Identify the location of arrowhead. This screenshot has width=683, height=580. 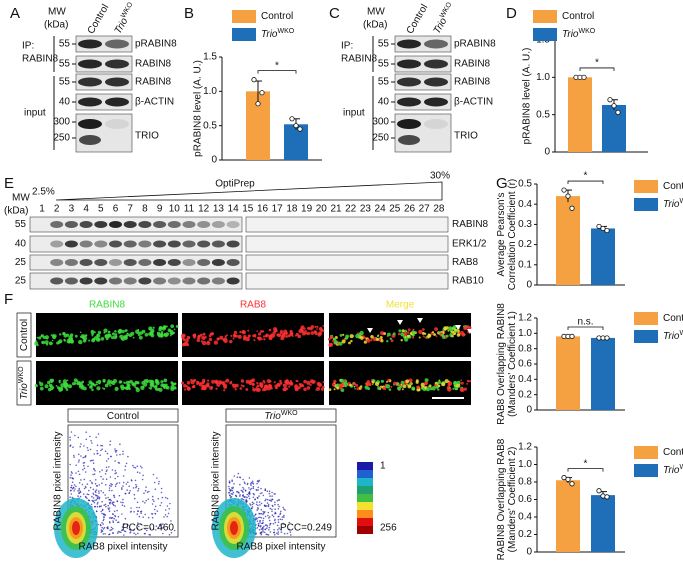
(400, 322).